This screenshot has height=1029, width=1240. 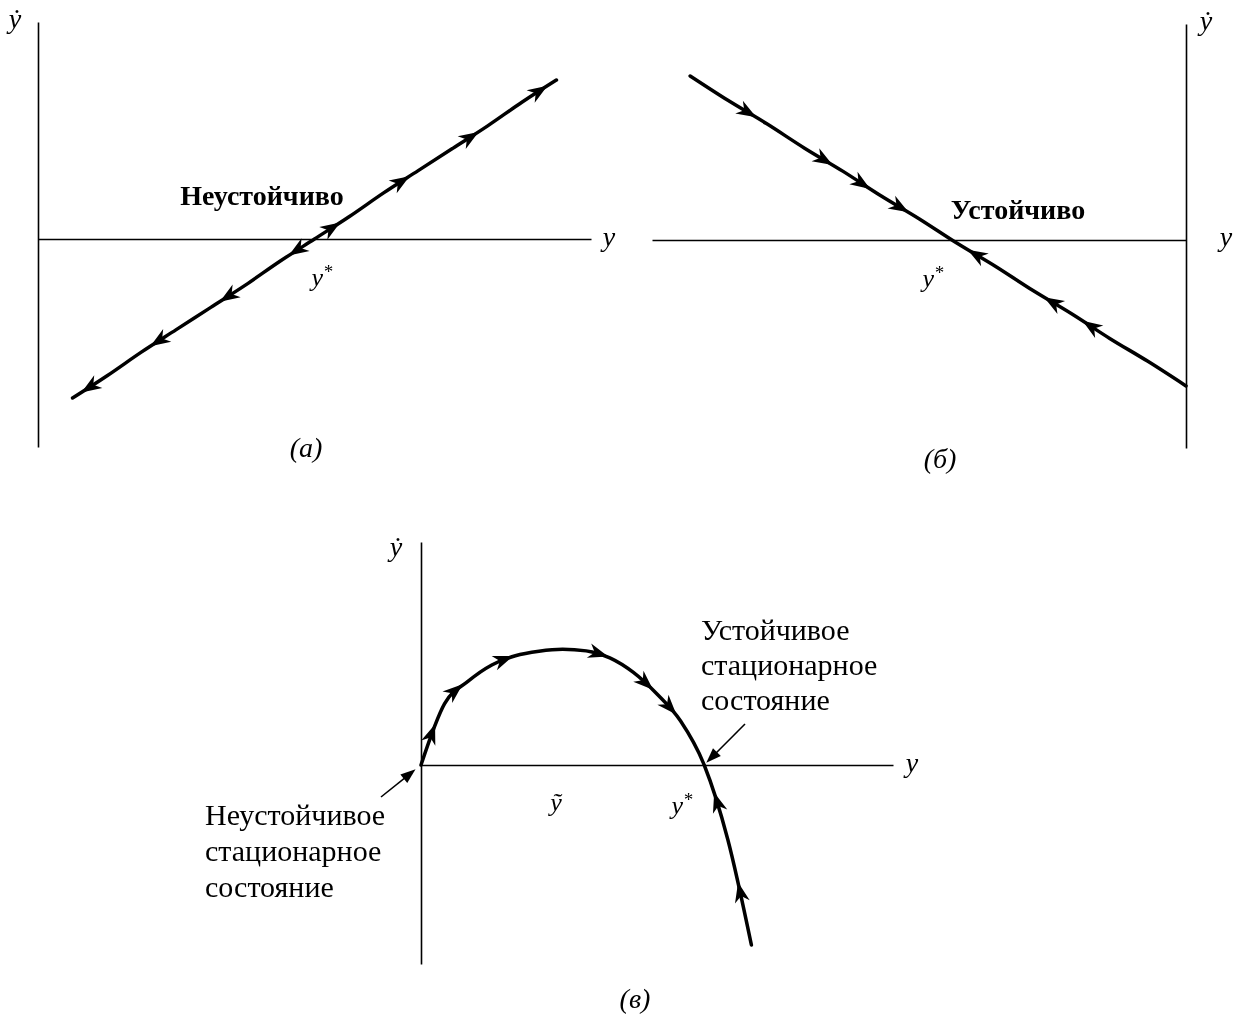 What do you see at coordinates (940, 458) in the screenshot?
I see `text: (б)` at bounding box center [940, 458].